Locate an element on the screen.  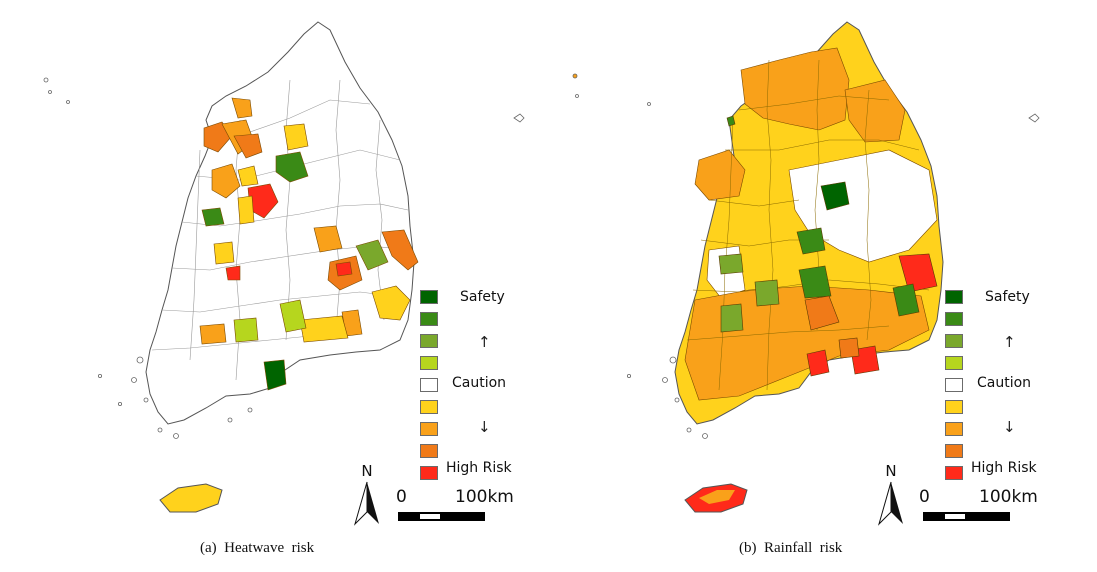
caption-heatwave: (a) Heatwave risk is located at coordinates (257, 548).